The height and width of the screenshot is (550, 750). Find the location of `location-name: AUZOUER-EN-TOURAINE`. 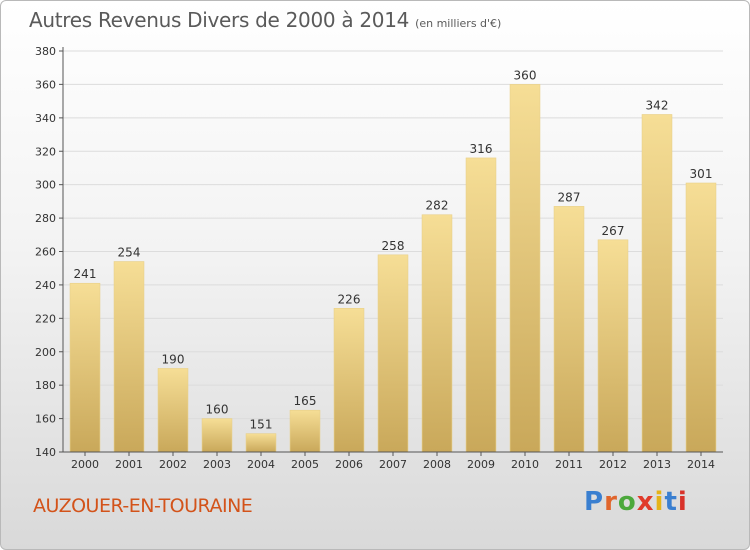

location-name: AUZOUER-EN-TOURAINE is located at coordinates (143, 506).